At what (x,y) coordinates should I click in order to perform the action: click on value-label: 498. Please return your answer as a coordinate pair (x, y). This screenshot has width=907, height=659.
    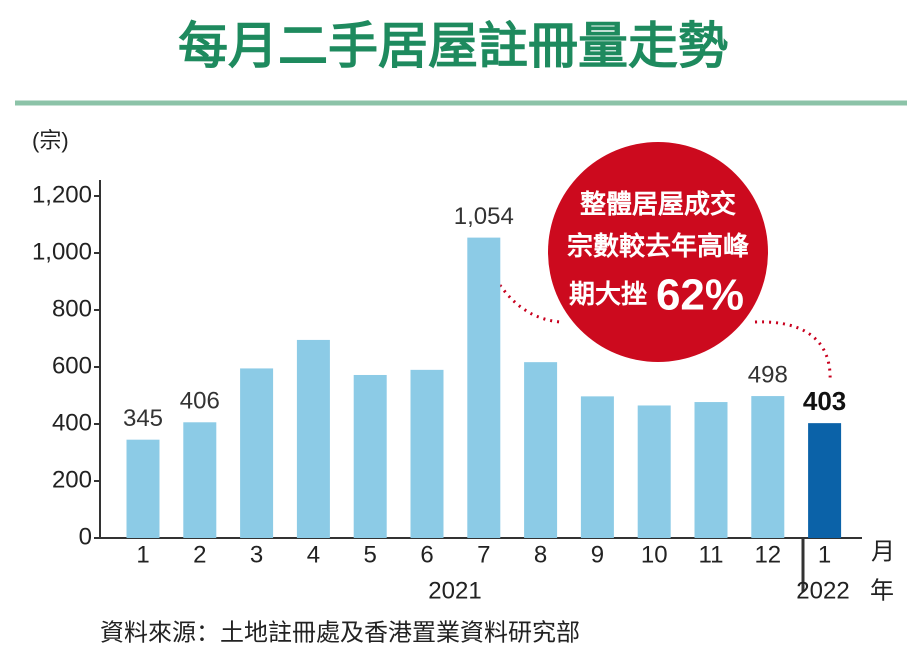
    Looking at the image, I should click on (768, 374).